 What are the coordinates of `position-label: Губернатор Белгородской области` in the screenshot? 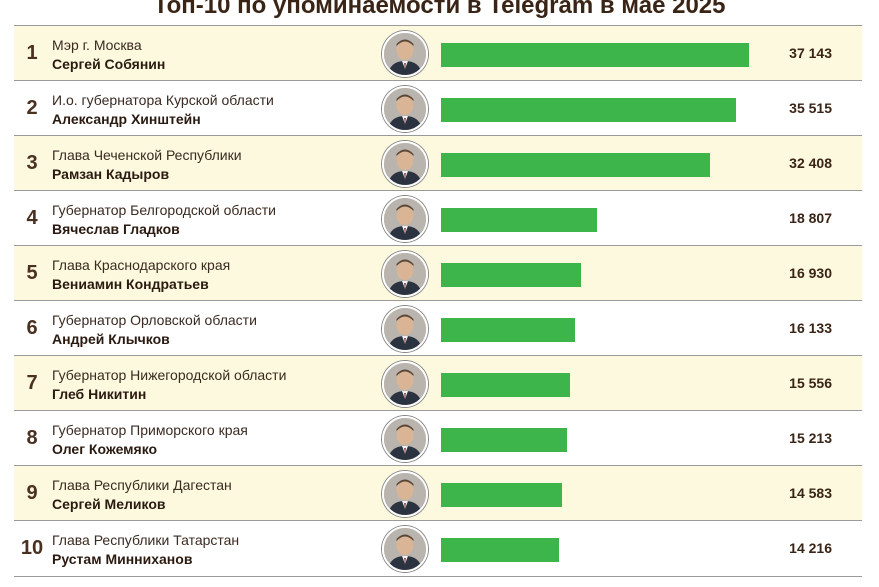 It's located at (164, 210).